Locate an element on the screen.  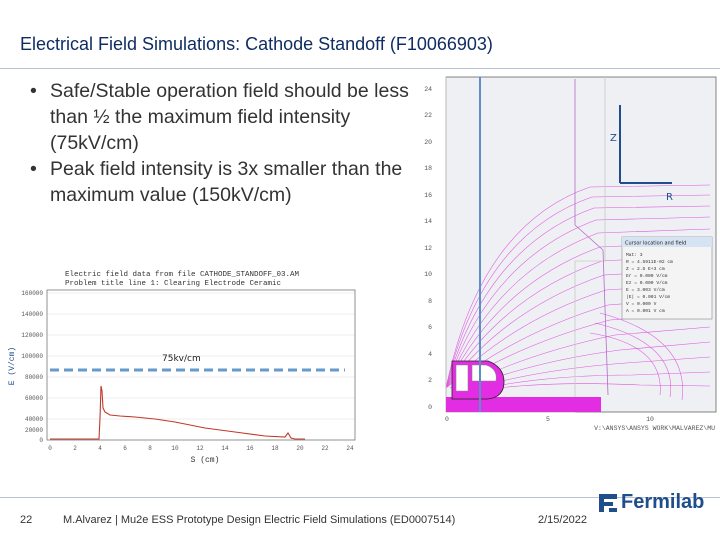
fermilab-logo-icon is located at coordinates (608, 503).